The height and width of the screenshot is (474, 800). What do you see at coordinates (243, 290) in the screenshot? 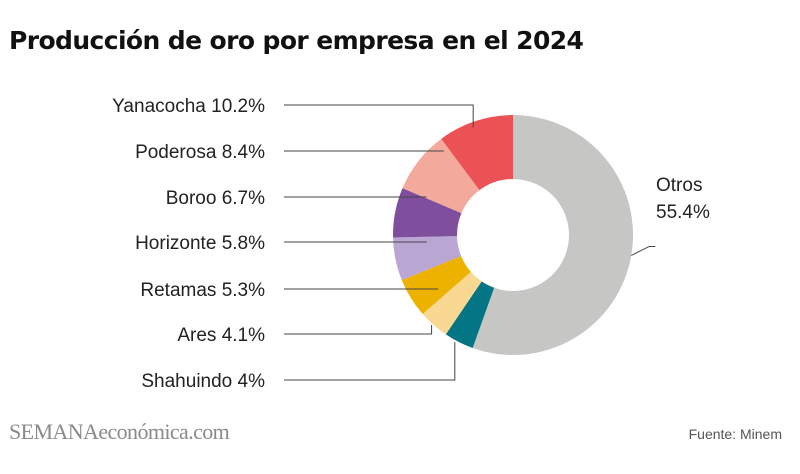
I see `label-retamas-value: 5.3%` at bounding box center [243, 290].